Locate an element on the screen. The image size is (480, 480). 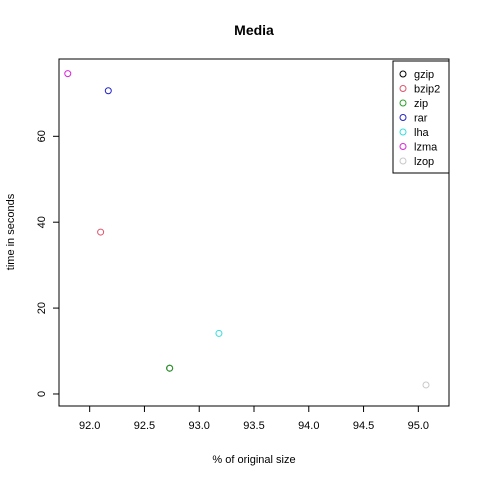
legend-label-gzip: gzip is located at coordinates (424, 75).